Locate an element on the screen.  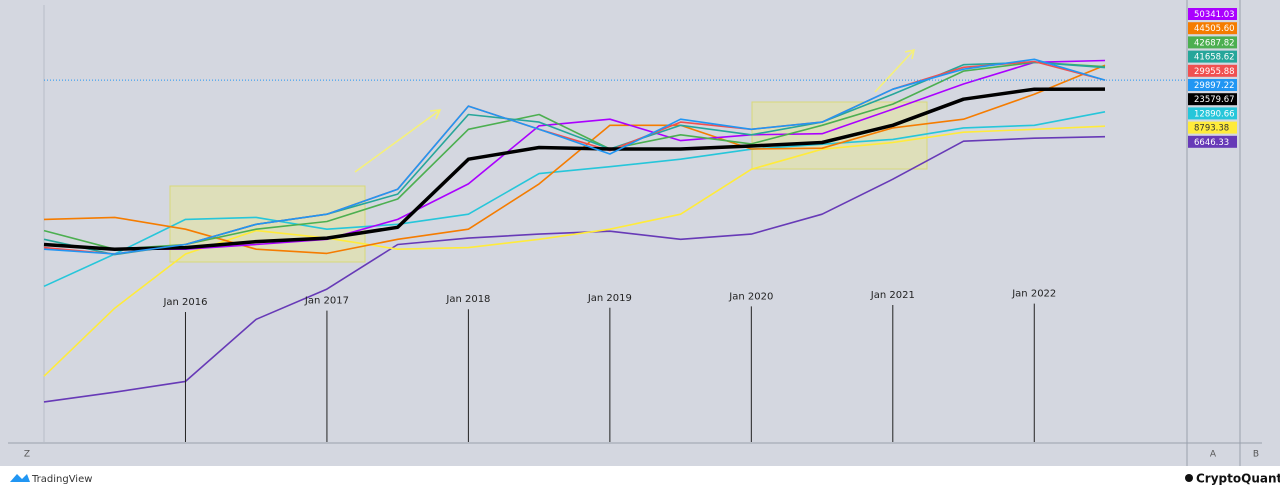
price-tag-label: 42687.82 is located at coordinates (1214, 43).